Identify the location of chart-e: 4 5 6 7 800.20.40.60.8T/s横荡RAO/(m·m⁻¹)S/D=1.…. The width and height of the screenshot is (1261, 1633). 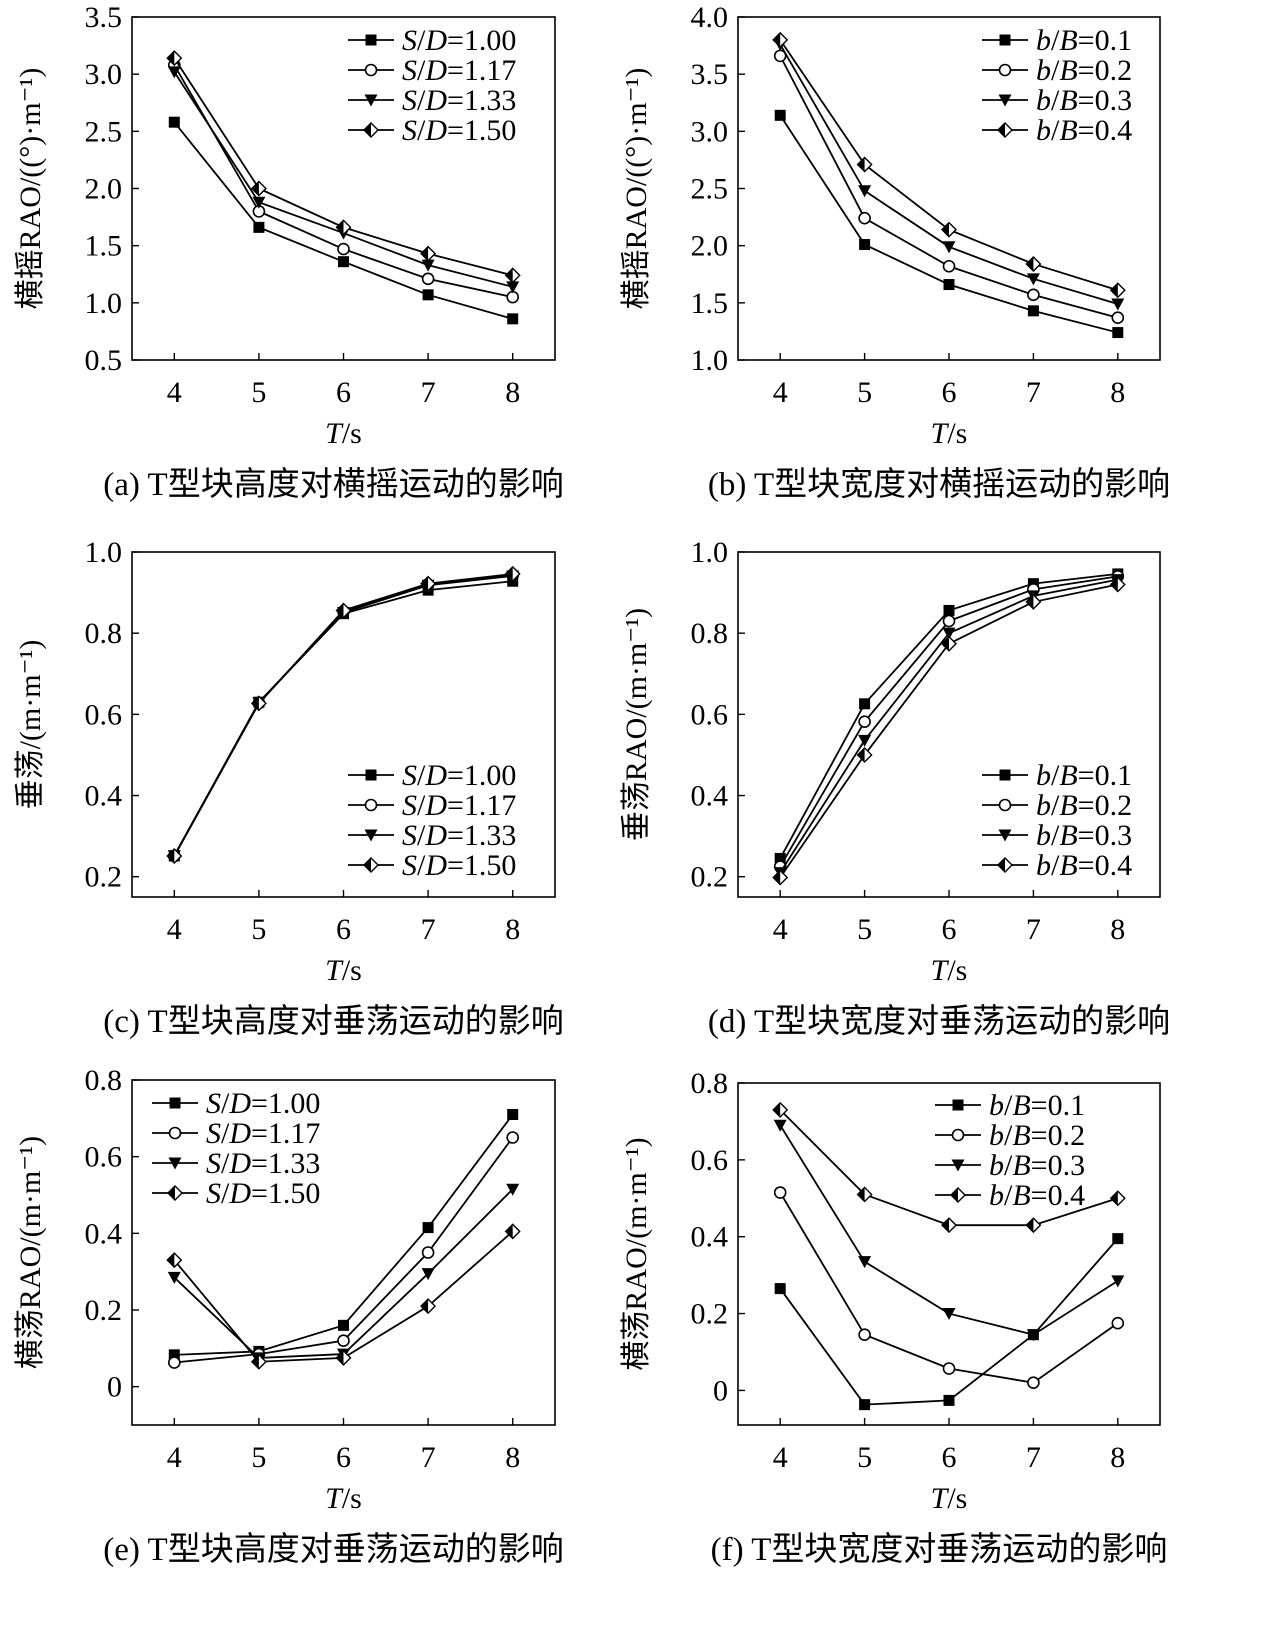
(289, 1316).